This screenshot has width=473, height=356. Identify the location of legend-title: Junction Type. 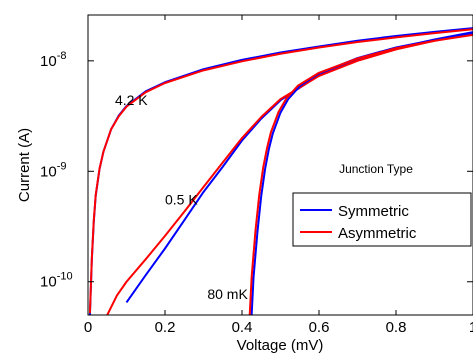
(376, 169).